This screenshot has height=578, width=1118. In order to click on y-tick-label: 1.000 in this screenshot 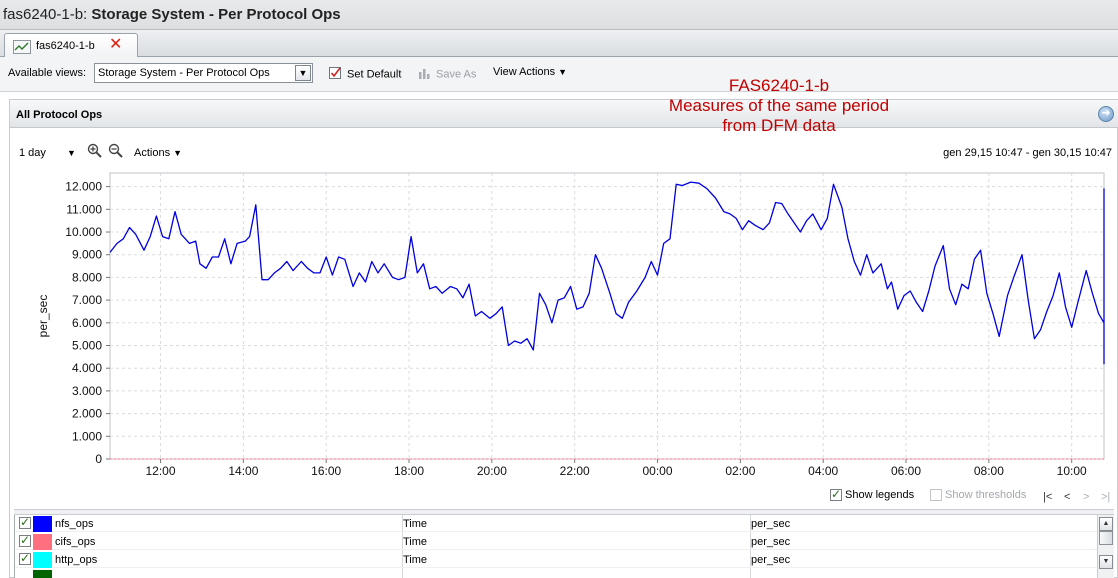, I will do `click(87, 436)`.